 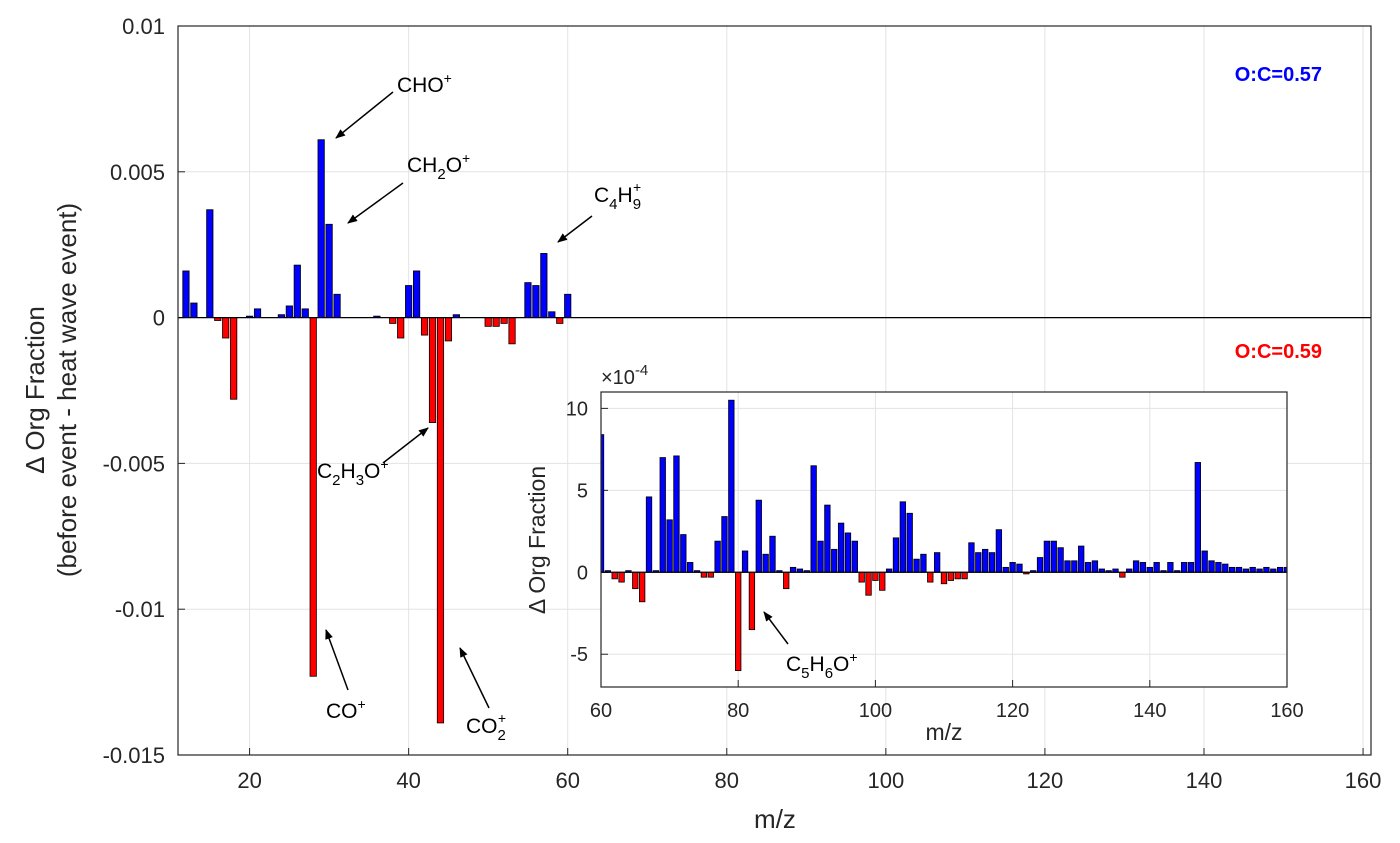 I want to click on annotation-co: CO+, so click(x=345, y=676).